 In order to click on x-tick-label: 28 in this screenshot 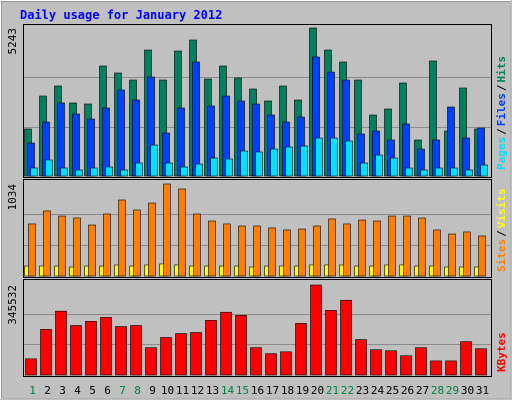, I will do `click(437, 390)`.